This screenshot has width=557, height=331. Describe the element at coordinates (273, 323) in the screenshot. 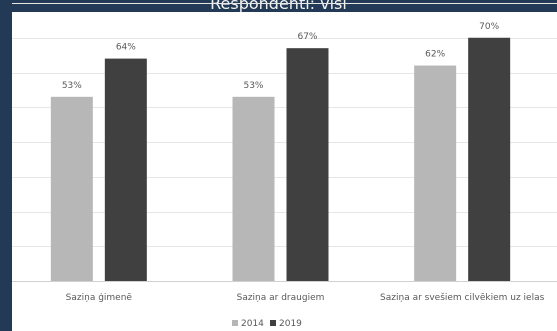

I see `legend-swatch-2019` at that location.